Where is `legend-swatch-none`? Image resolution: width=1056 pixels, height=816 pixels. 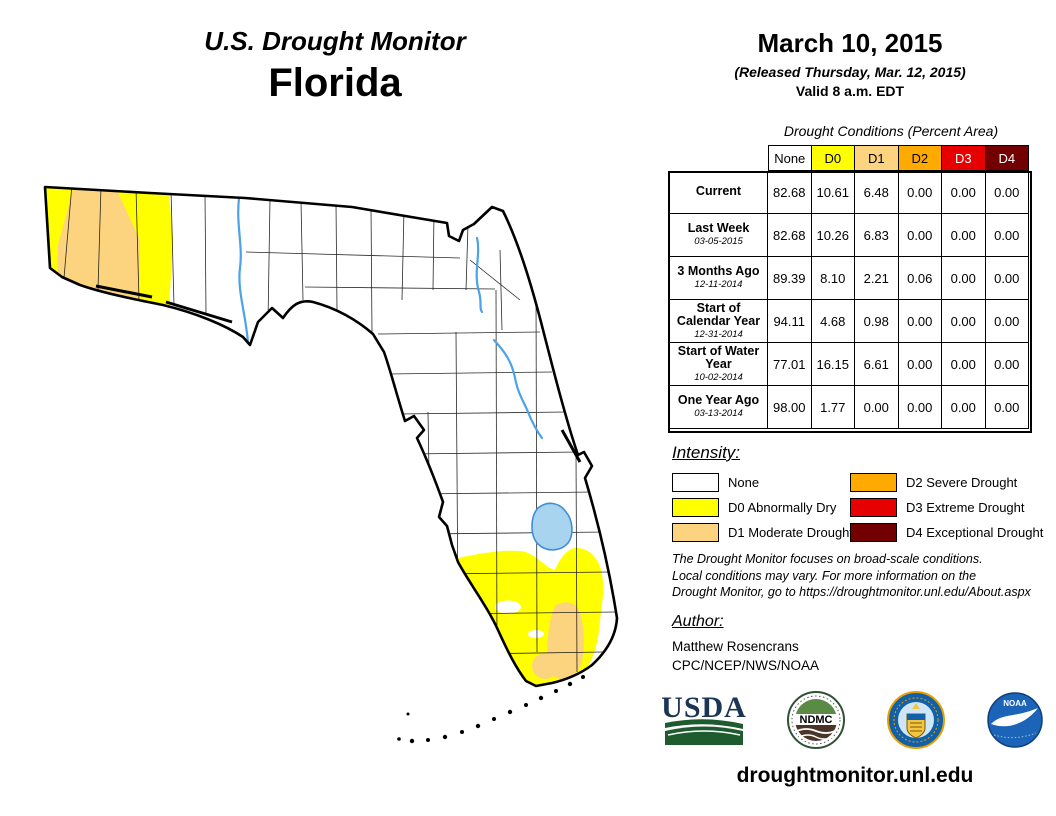
legend-swatch-none is located at coordinates (695, 482).